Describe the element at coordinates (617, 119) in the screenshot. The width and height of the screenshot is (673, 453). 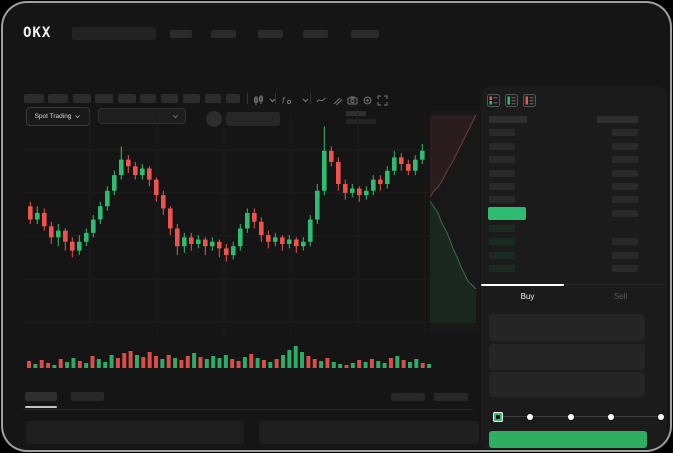
I see `orderbook-header-amount` at that location.